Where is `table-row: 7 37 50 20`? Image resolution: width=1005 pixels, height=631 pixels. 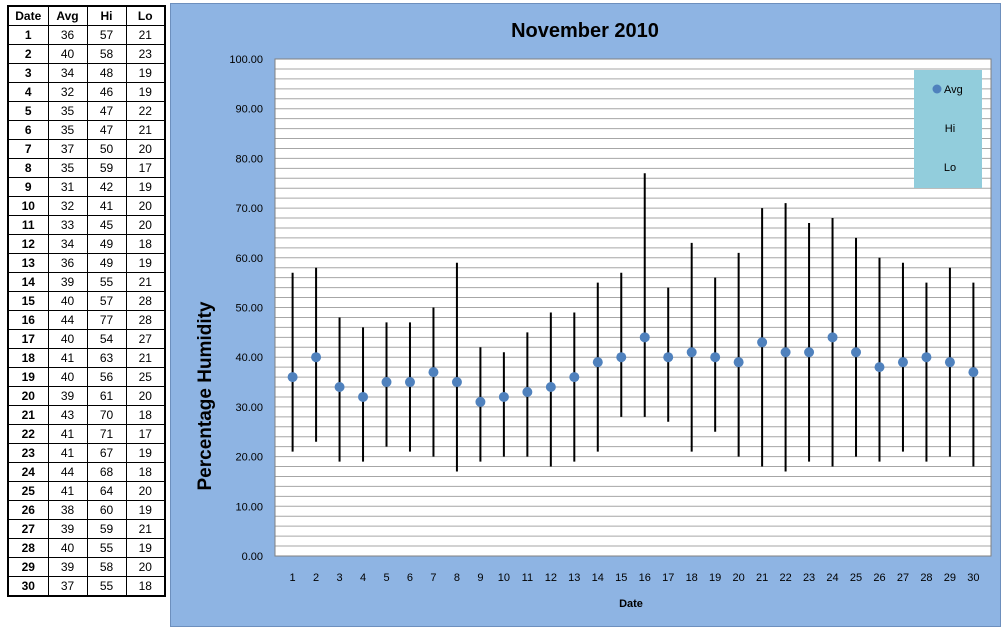 table-row: 7 37 50 20 is located at coordinates (86, 149).